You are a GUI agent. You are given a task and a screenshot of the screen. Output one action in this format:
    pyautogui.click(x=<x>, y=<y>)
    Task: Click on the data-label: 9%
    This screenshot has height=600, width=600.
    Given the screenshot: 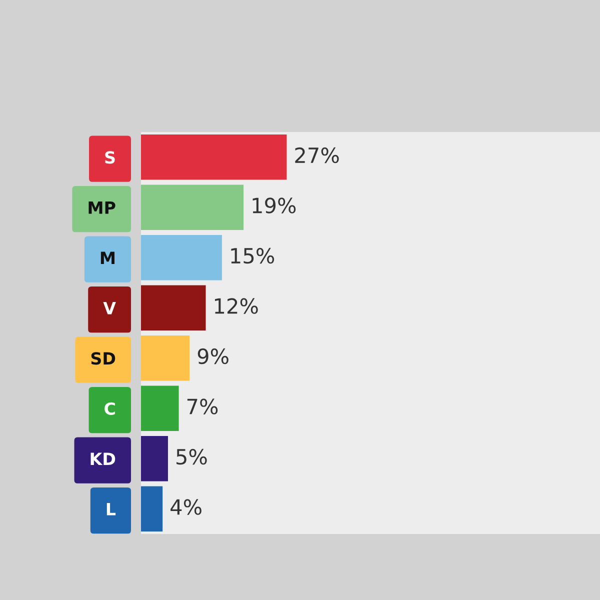 What is the action you would take?
    pyautogui.click(x=213, y=356)
    